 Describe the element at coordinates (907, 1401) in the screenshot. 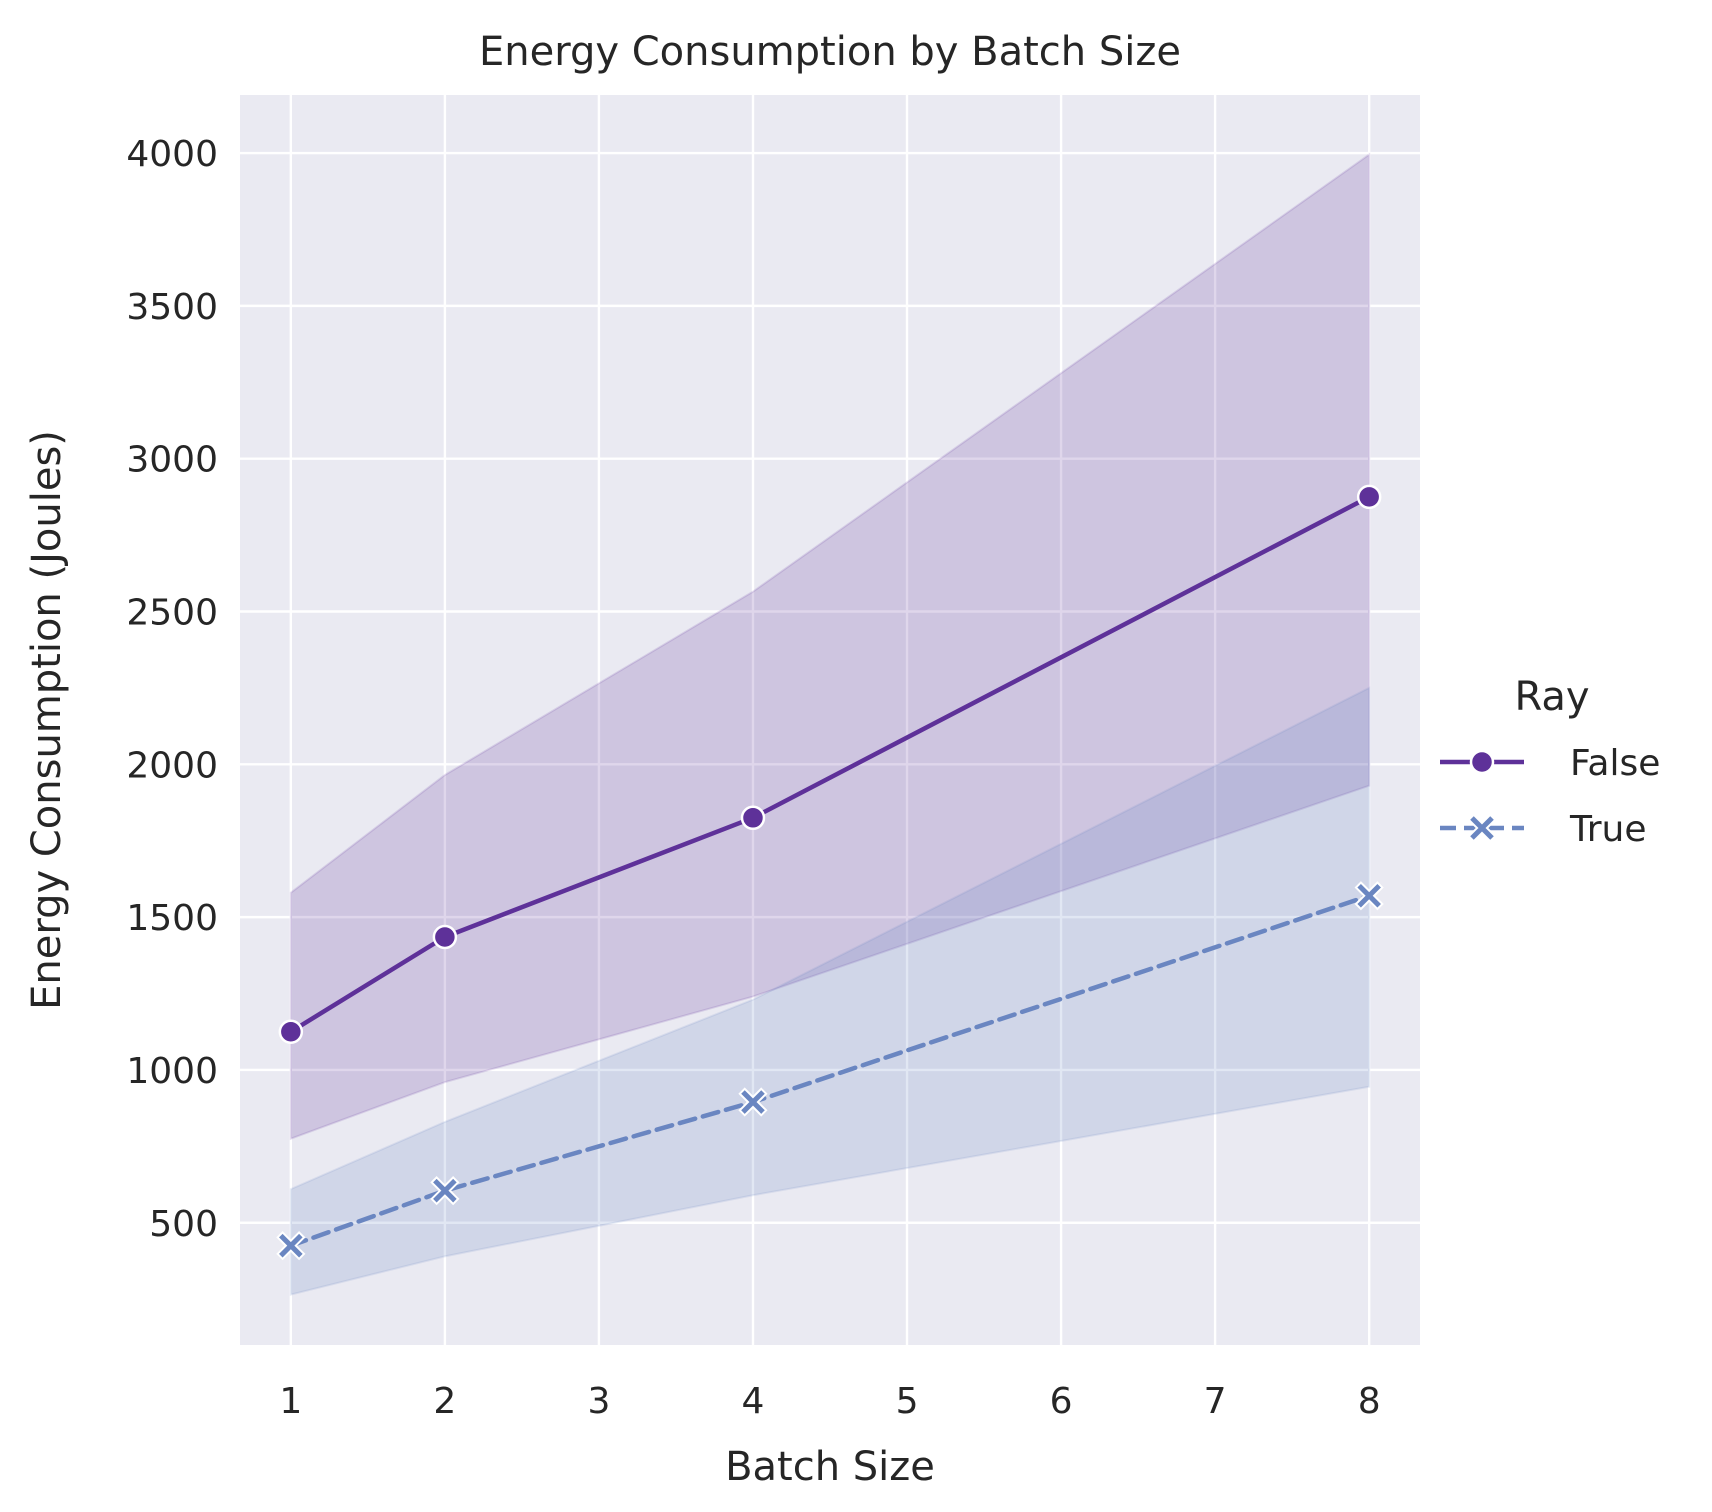

I see `x-tick-label: 5` at that location.